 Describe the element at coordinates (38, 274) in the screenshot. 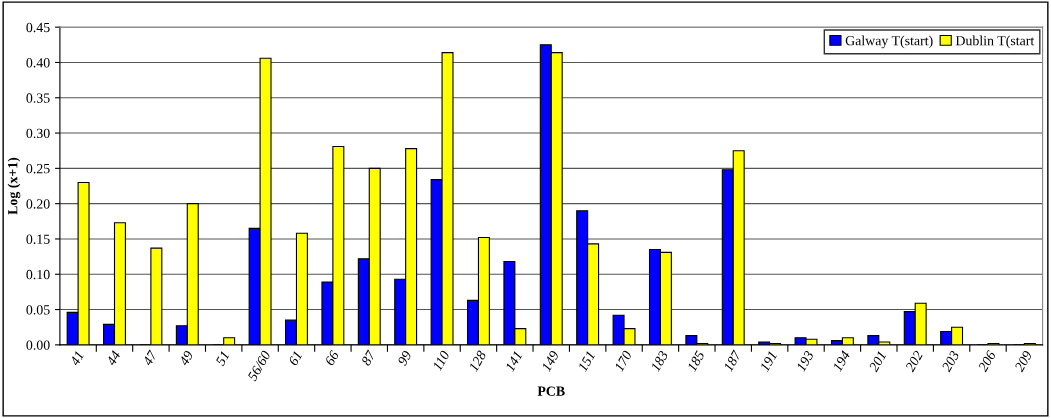

I see `y-tick-label: 0.10` at that location.